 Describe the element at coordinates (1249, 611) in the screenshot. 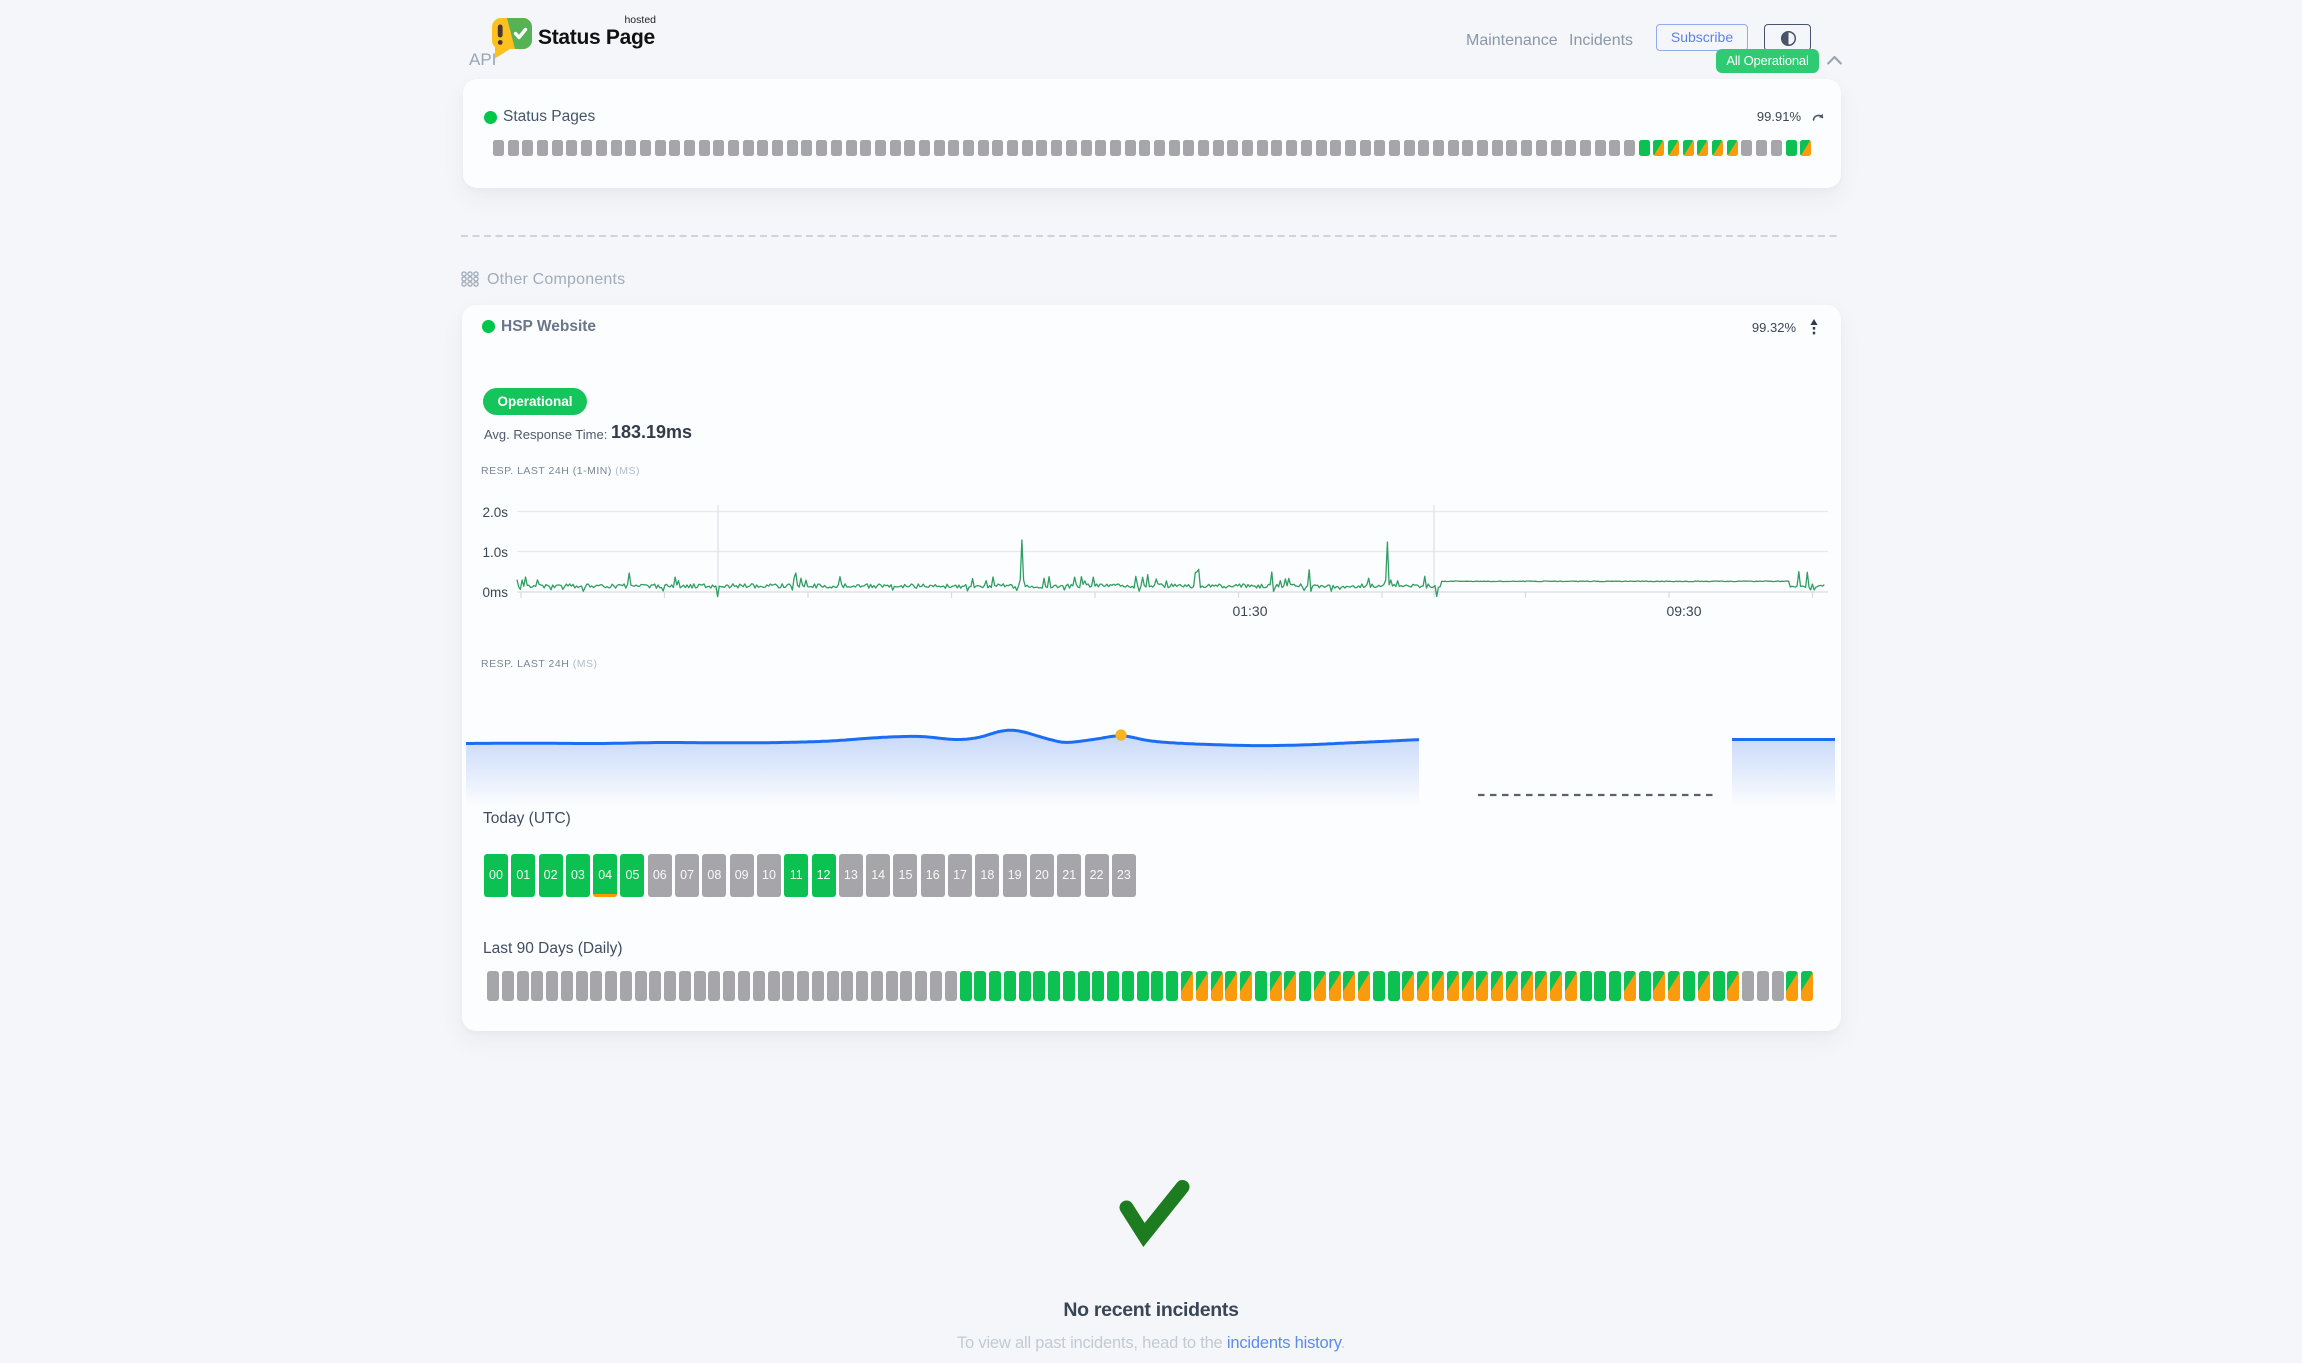

I see `svg-text: 01:30` at that location.